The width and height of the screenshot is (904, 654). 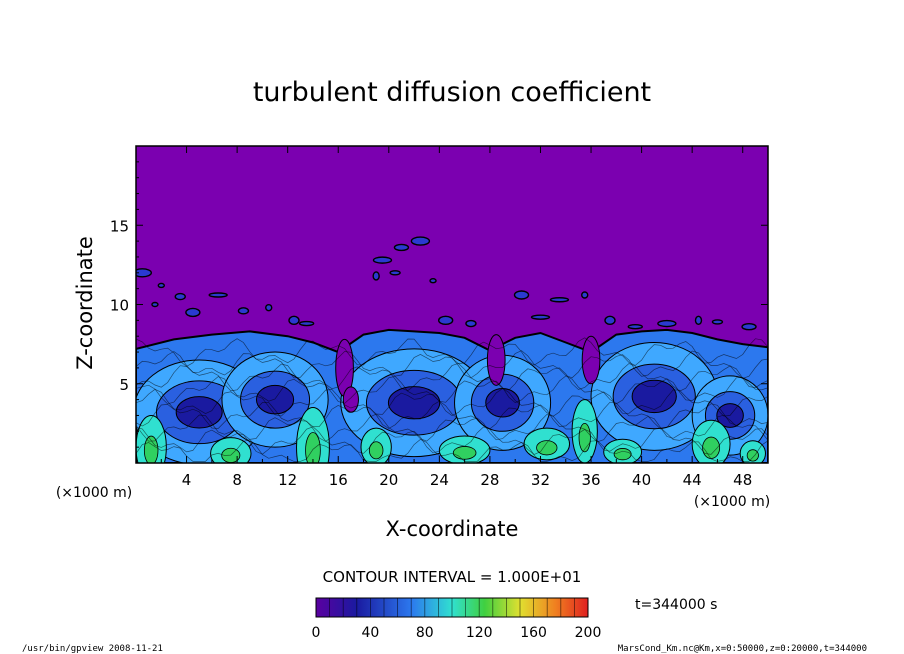 I want to click on diffusion-field, so click(x=452, y=395).